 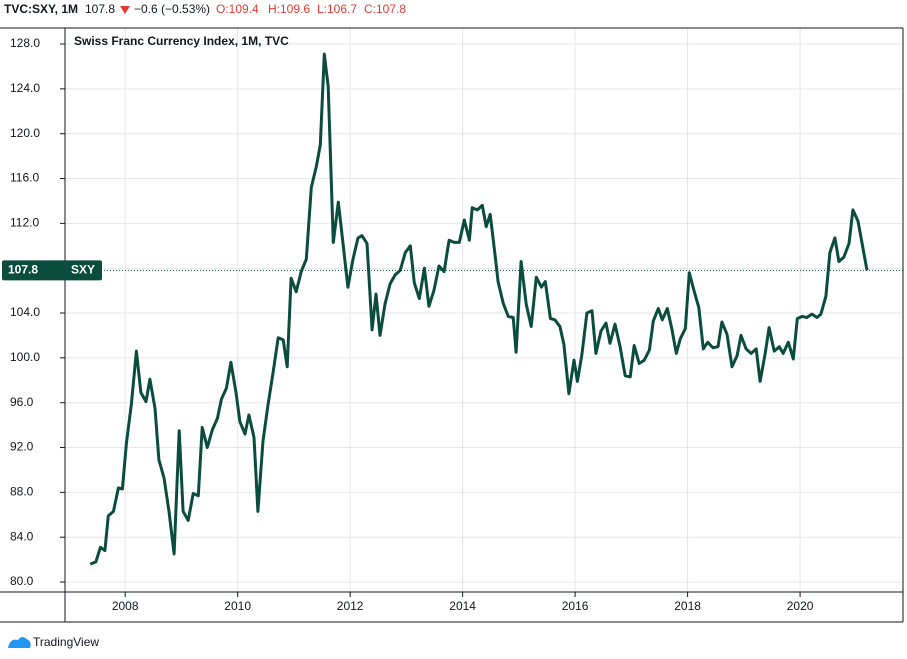 What do you see at coordinates (25, 357) in the screenshot?
I see `y-tick-label: 100.0` at bounding box center [25, 357].